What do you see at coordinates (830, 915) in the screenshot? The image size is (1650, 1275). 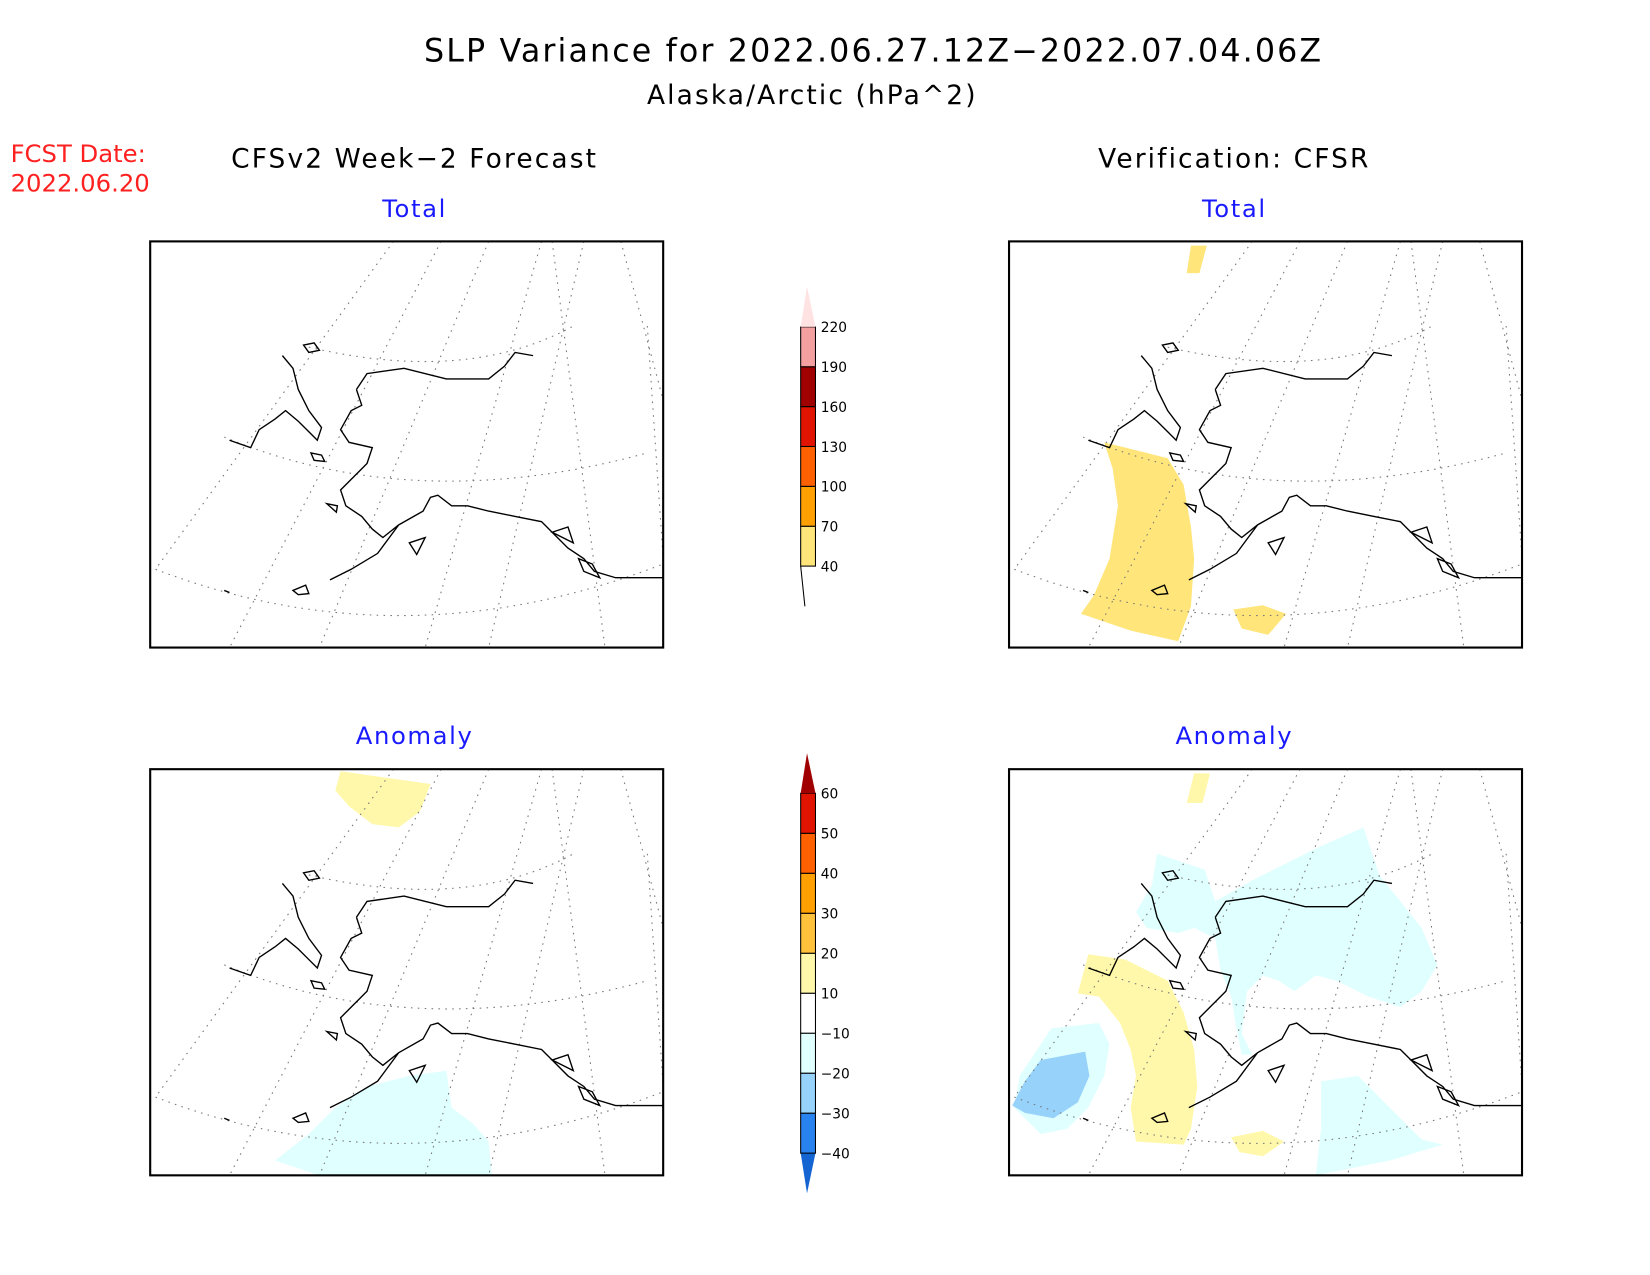 I see `colorbar-tick-label: 30` at bounding box center [830, 915].